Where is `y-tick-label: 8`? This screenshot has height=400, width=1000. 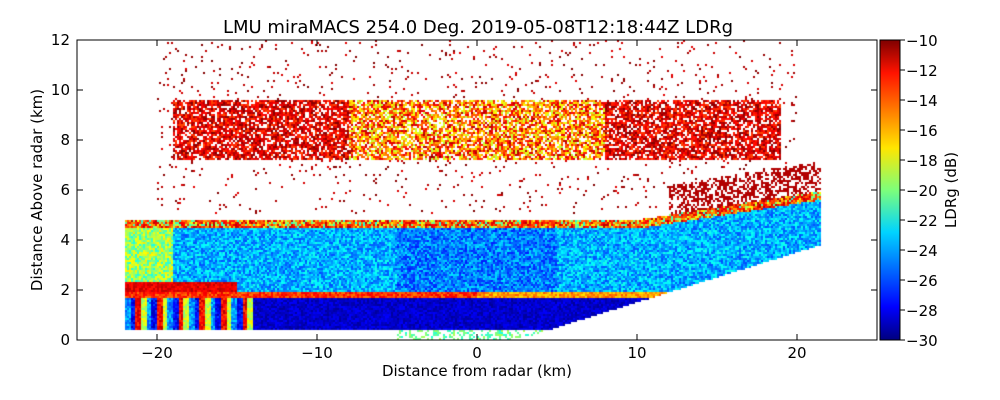 y-tick-label: 8 is located at coordinates (65, 140).